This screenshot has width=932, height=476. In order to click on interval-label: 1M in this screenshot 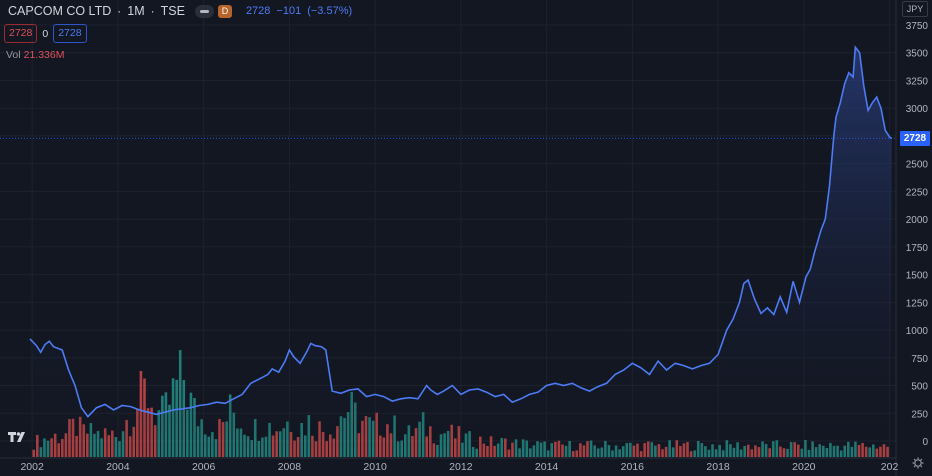, I will do `click(136, 11)`.